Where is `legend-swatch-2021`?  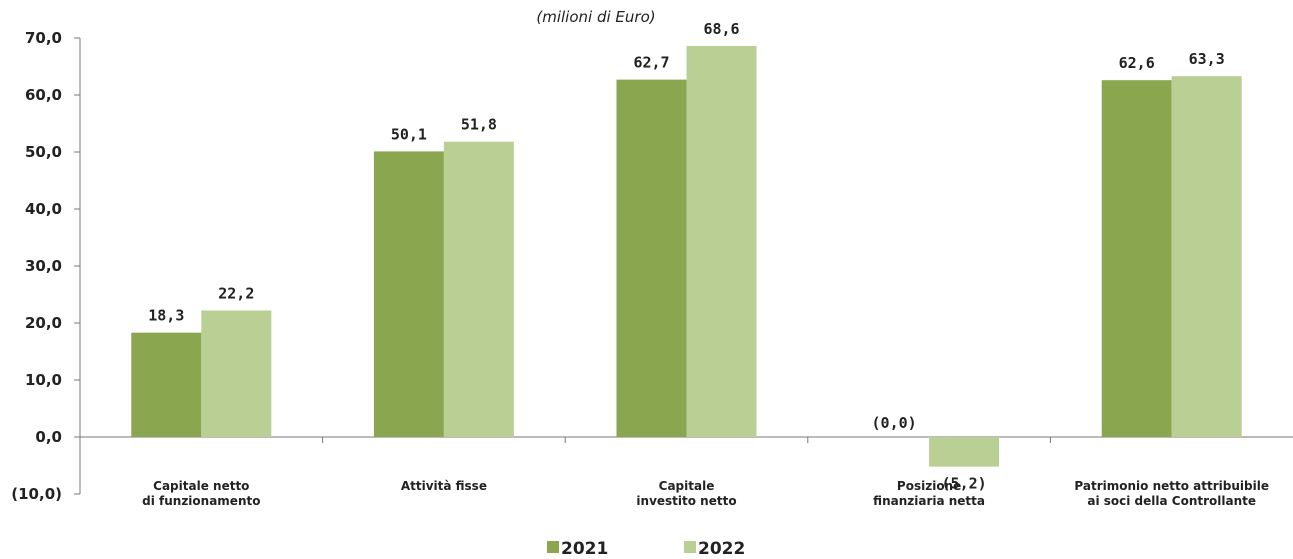
legend-swatch-2021 is located at coordinates (553, 547).